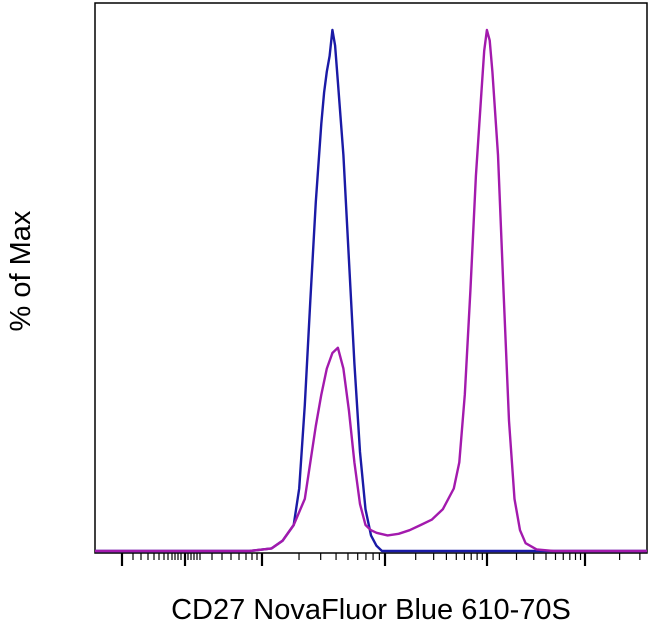  What do you see at coordinates (21, 270) in the screenshot?
I see `y-axis-label: % of Max` at bounding box center [21, 270].